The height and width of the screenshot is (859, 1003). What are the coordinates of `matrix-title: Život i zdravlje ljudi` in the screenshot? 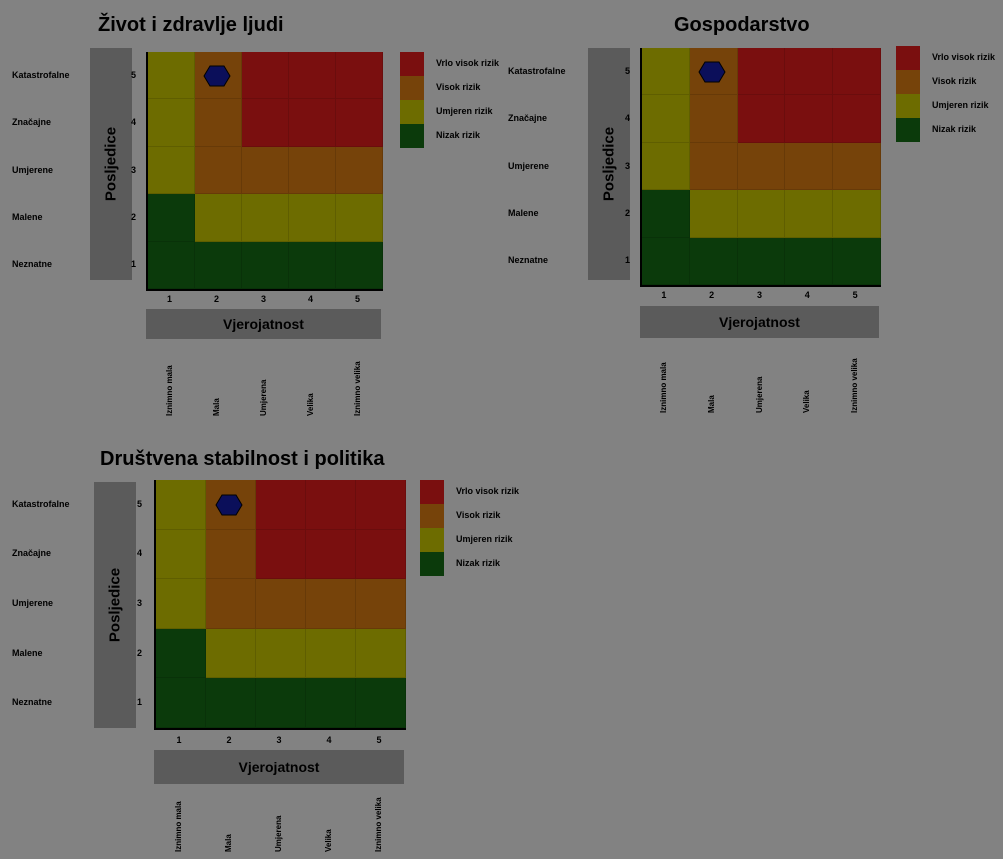 It's located at (191, 25).